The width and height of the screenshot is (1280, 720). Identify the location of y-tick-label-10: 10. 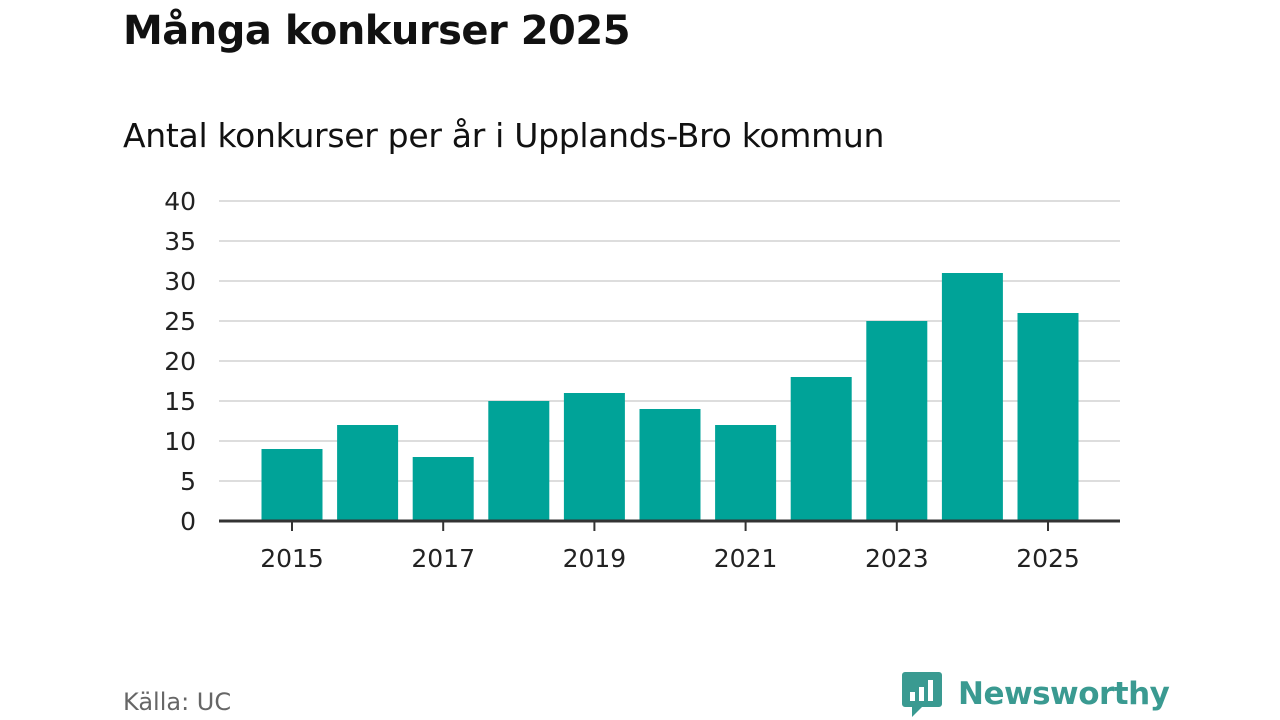
(180, 441).